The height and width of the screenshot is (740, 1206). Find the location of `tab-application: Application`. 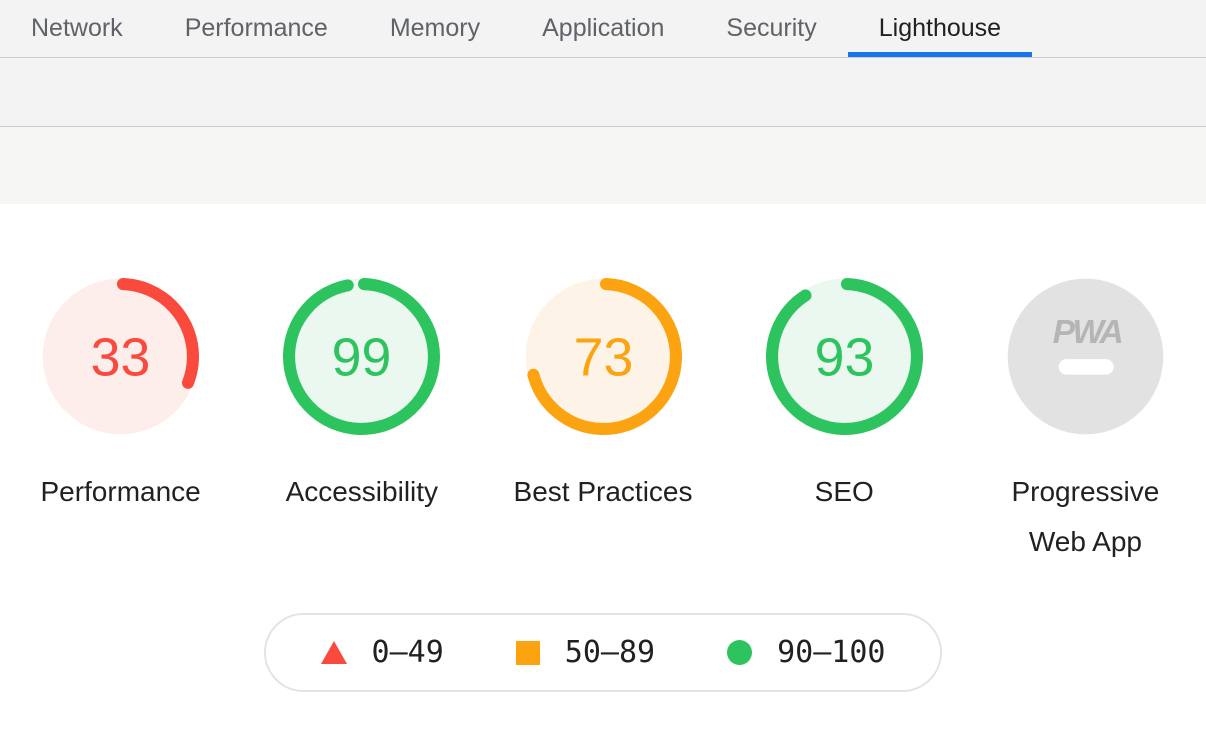

tab-application: Application is located at coordinates (603, 28).